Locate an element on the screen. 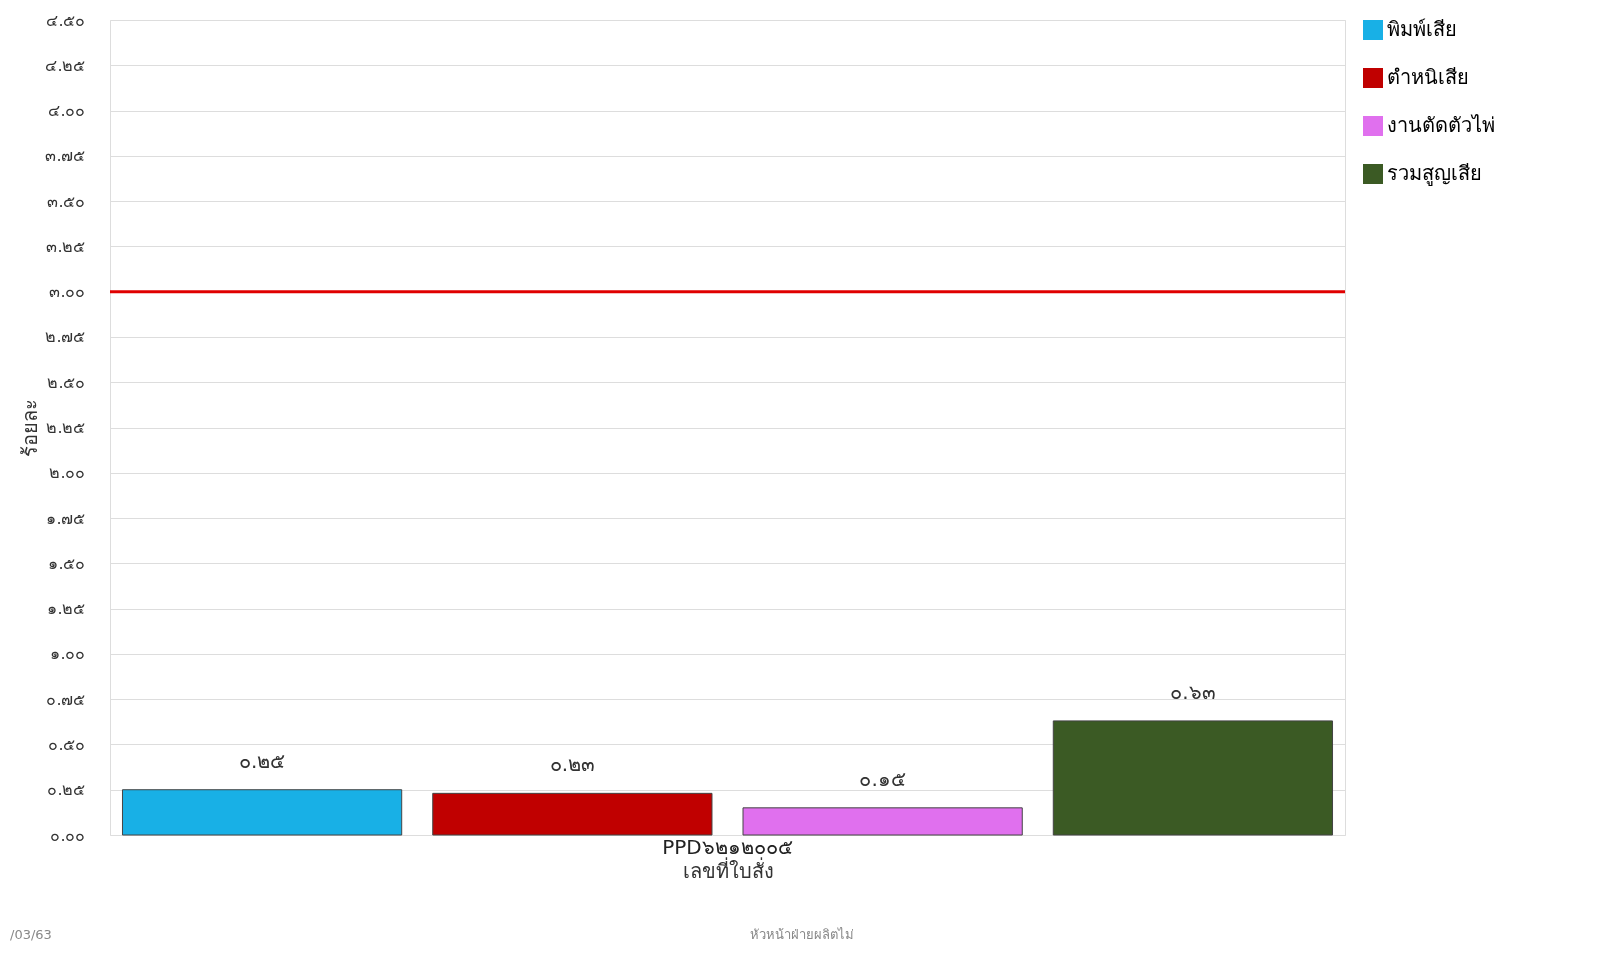  data-label: ๐.๒๓ is located at coordinates (572, 764).